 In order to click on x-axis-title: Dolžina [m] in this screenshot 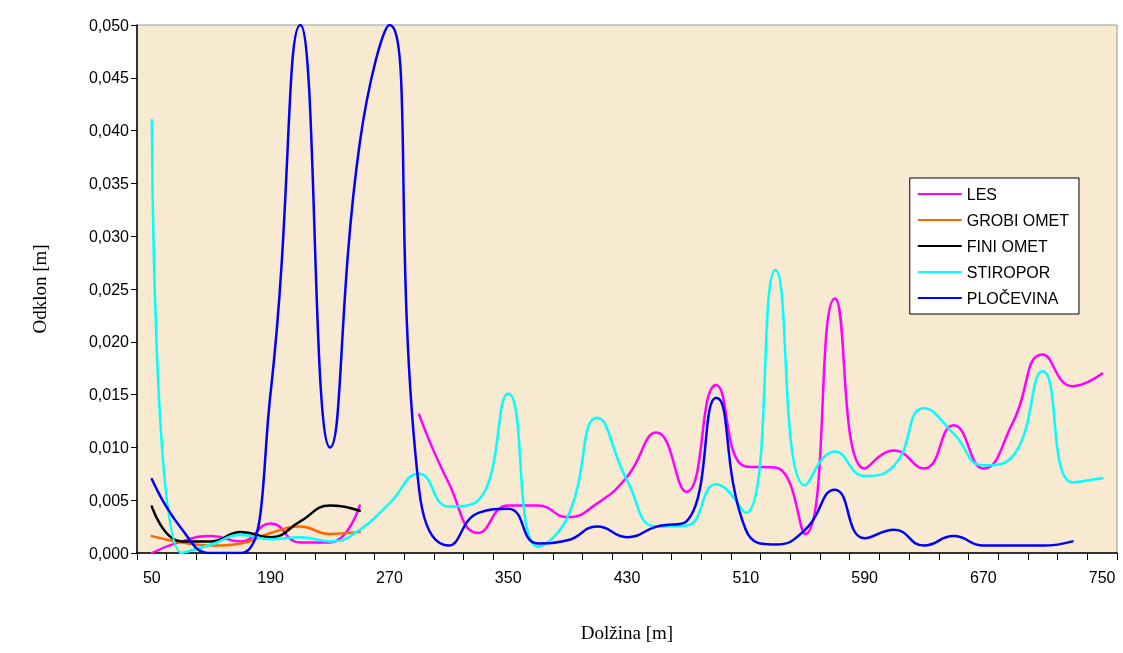, I will do `click(627, 632)`.